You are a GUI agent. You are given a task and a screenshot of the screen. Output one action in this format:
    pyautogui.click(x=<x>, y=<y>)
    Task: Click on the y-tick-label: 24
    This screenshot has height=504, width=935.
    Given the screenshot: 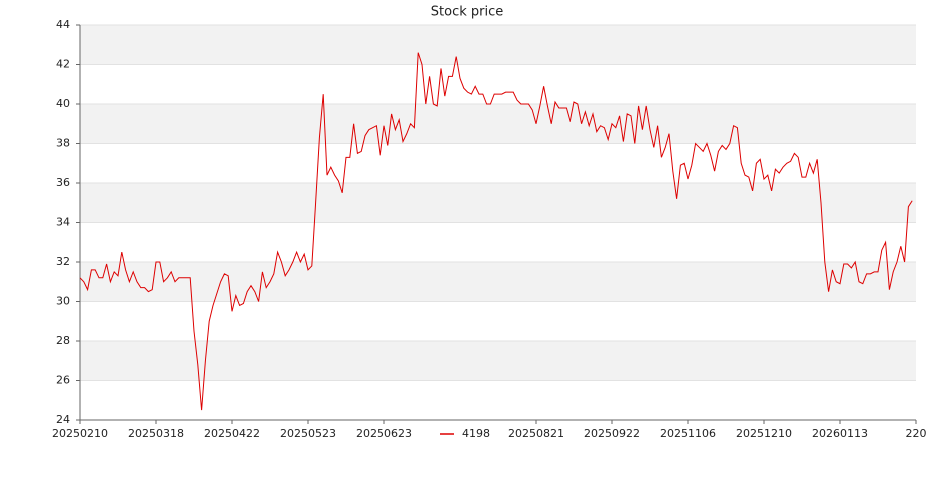 What is the action you would take?
    pyautogui.click(x=63, y=419)
    